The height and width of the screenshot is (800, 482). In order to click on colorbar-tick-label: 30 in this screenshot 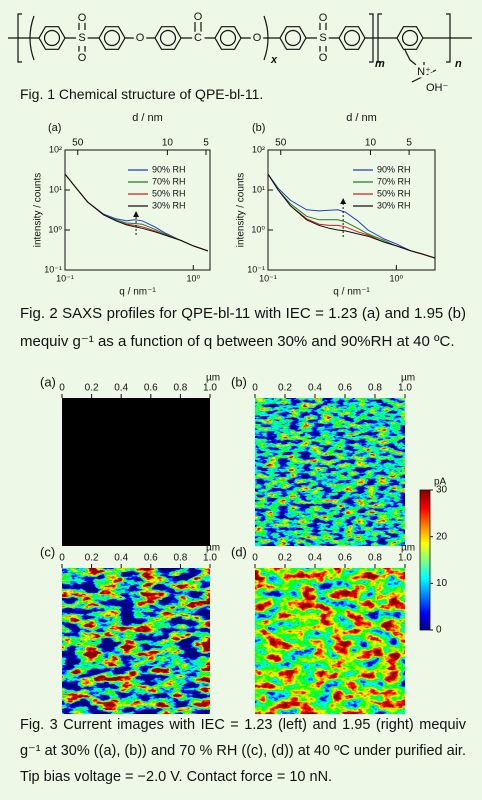, I will do `click(442, 490)`.